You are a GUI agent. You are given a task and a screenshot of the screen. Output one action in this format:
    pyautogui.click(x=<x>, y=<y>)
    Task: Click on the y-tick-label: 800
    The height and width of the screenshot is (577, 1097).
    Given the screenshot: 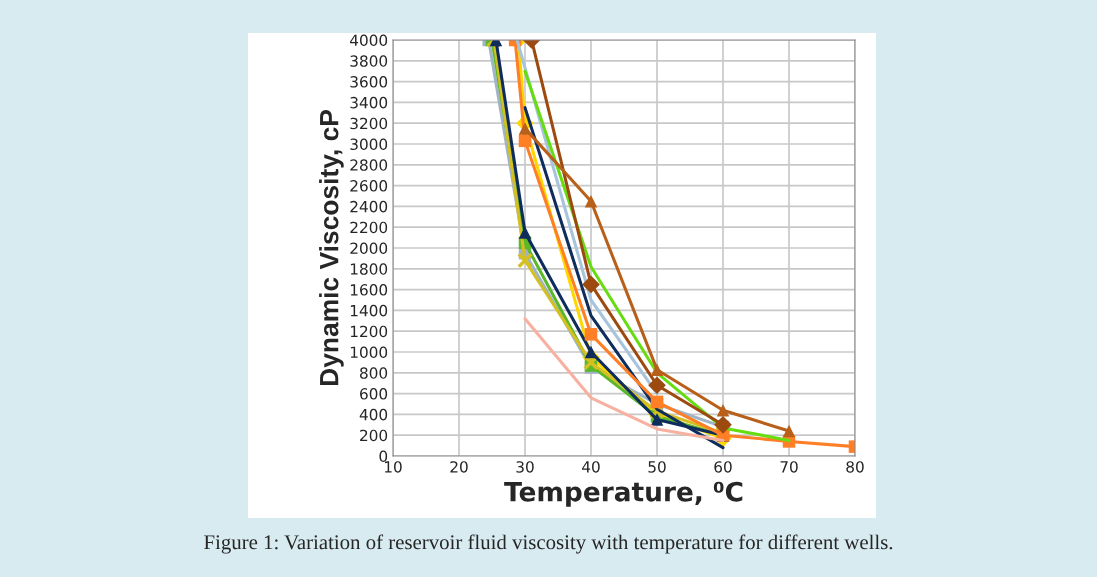 What is the action you would take?
    pyautogui.click(x=374, y=373)
    